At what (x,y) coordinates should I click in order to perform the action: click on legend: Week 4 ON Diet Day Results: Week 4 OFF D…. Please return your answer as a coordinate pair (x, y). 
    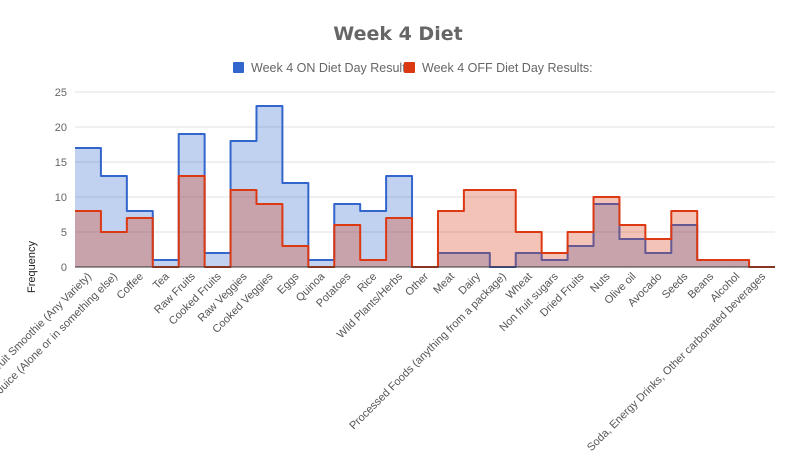
    Looking at the image, I should click on (413, 68).